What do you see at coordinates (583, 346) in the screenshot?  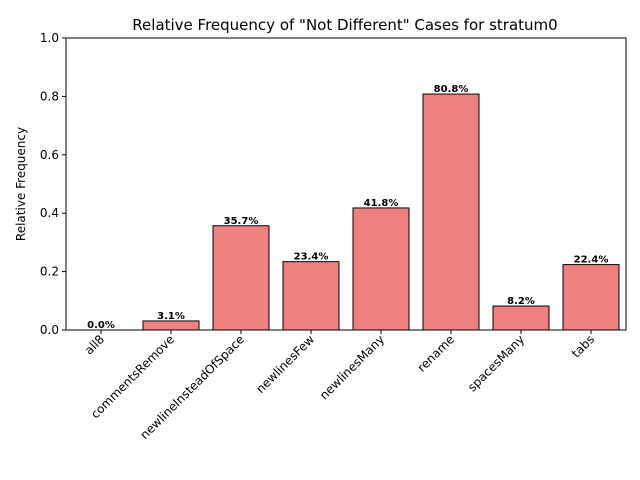 I see `x-tick-label-tabs: tabs` at bounding box center [583, 346].